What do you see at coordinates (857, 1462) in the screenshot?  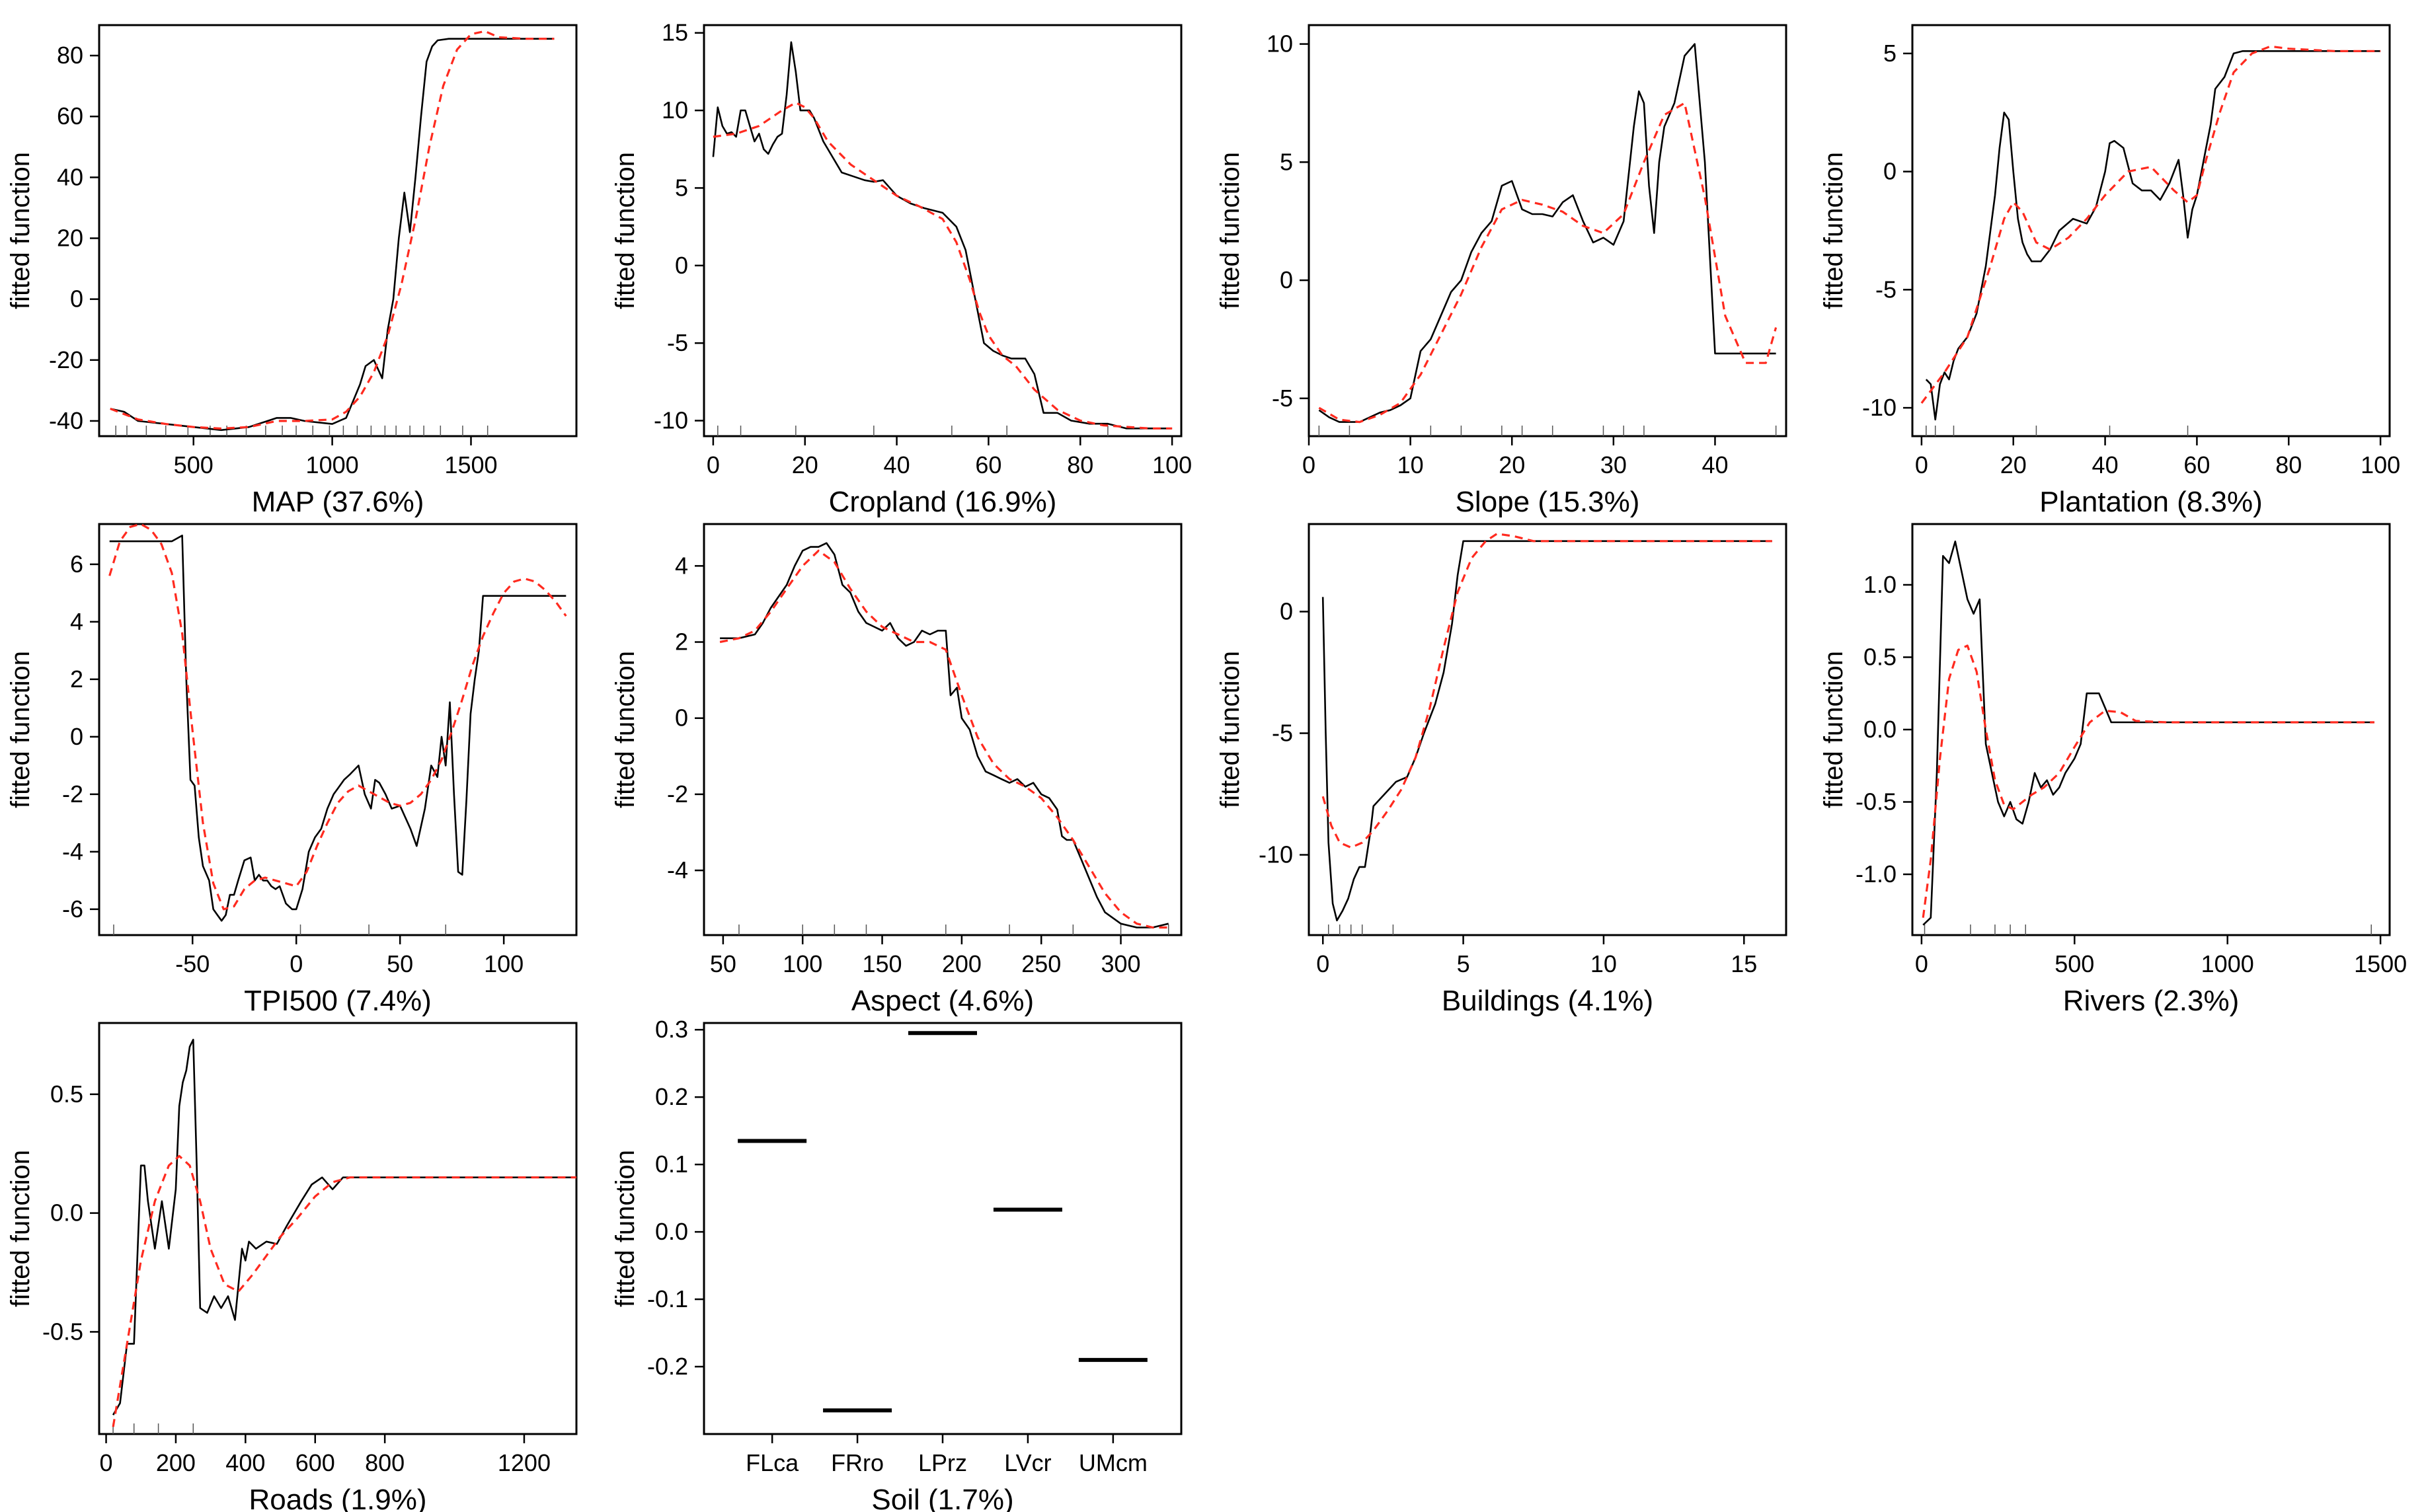 I see `x-tick-label: FRro` at bounding box center [857, 1462].